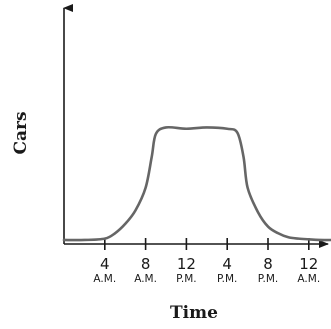 Image resolution: width=331 pixels, height=329 pixels. Describe the element at coordinates (21, 132) in the screenshot. I see `y-axis-label: Cars` at that location.